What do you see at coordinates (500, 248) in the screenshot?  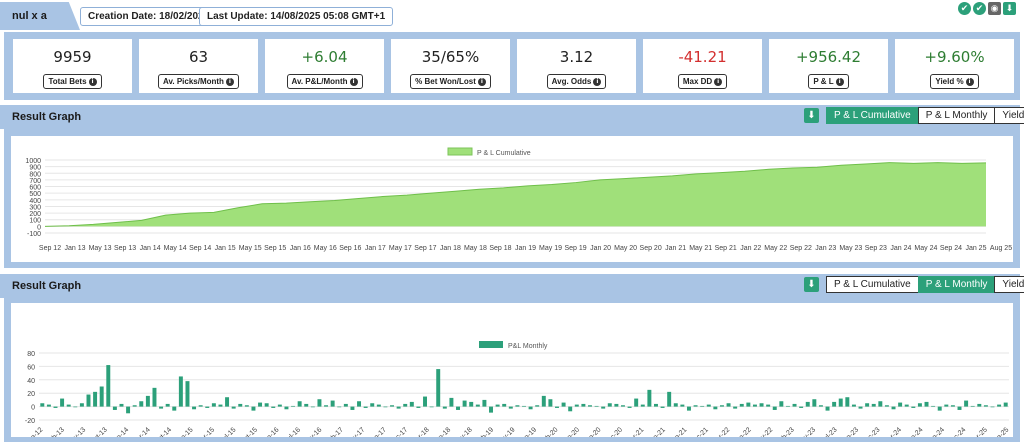 I see `x-tick-label: Sep 18` at bounding box center [500, 248].